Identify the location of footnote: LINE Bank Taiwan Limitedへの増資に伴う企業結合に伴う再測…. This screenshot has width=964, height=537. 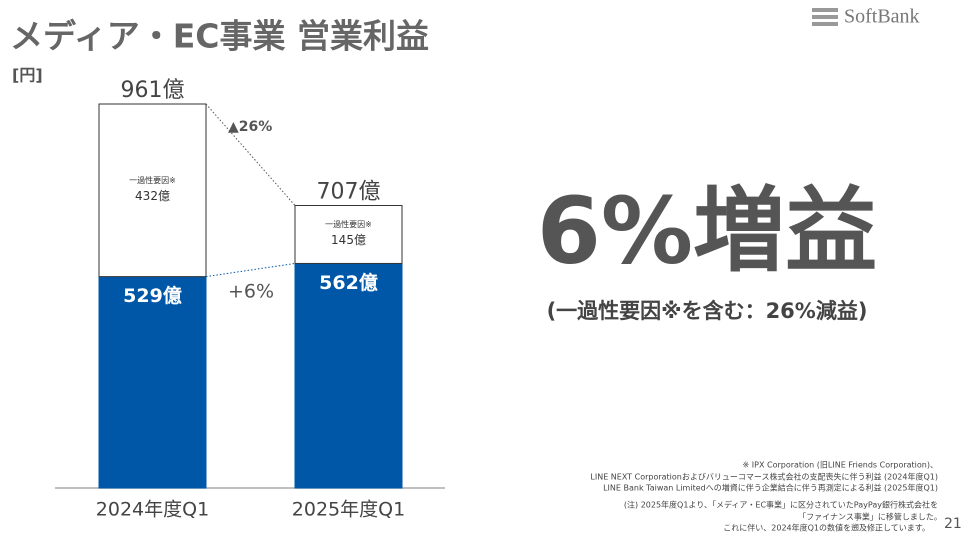
(770, 488).